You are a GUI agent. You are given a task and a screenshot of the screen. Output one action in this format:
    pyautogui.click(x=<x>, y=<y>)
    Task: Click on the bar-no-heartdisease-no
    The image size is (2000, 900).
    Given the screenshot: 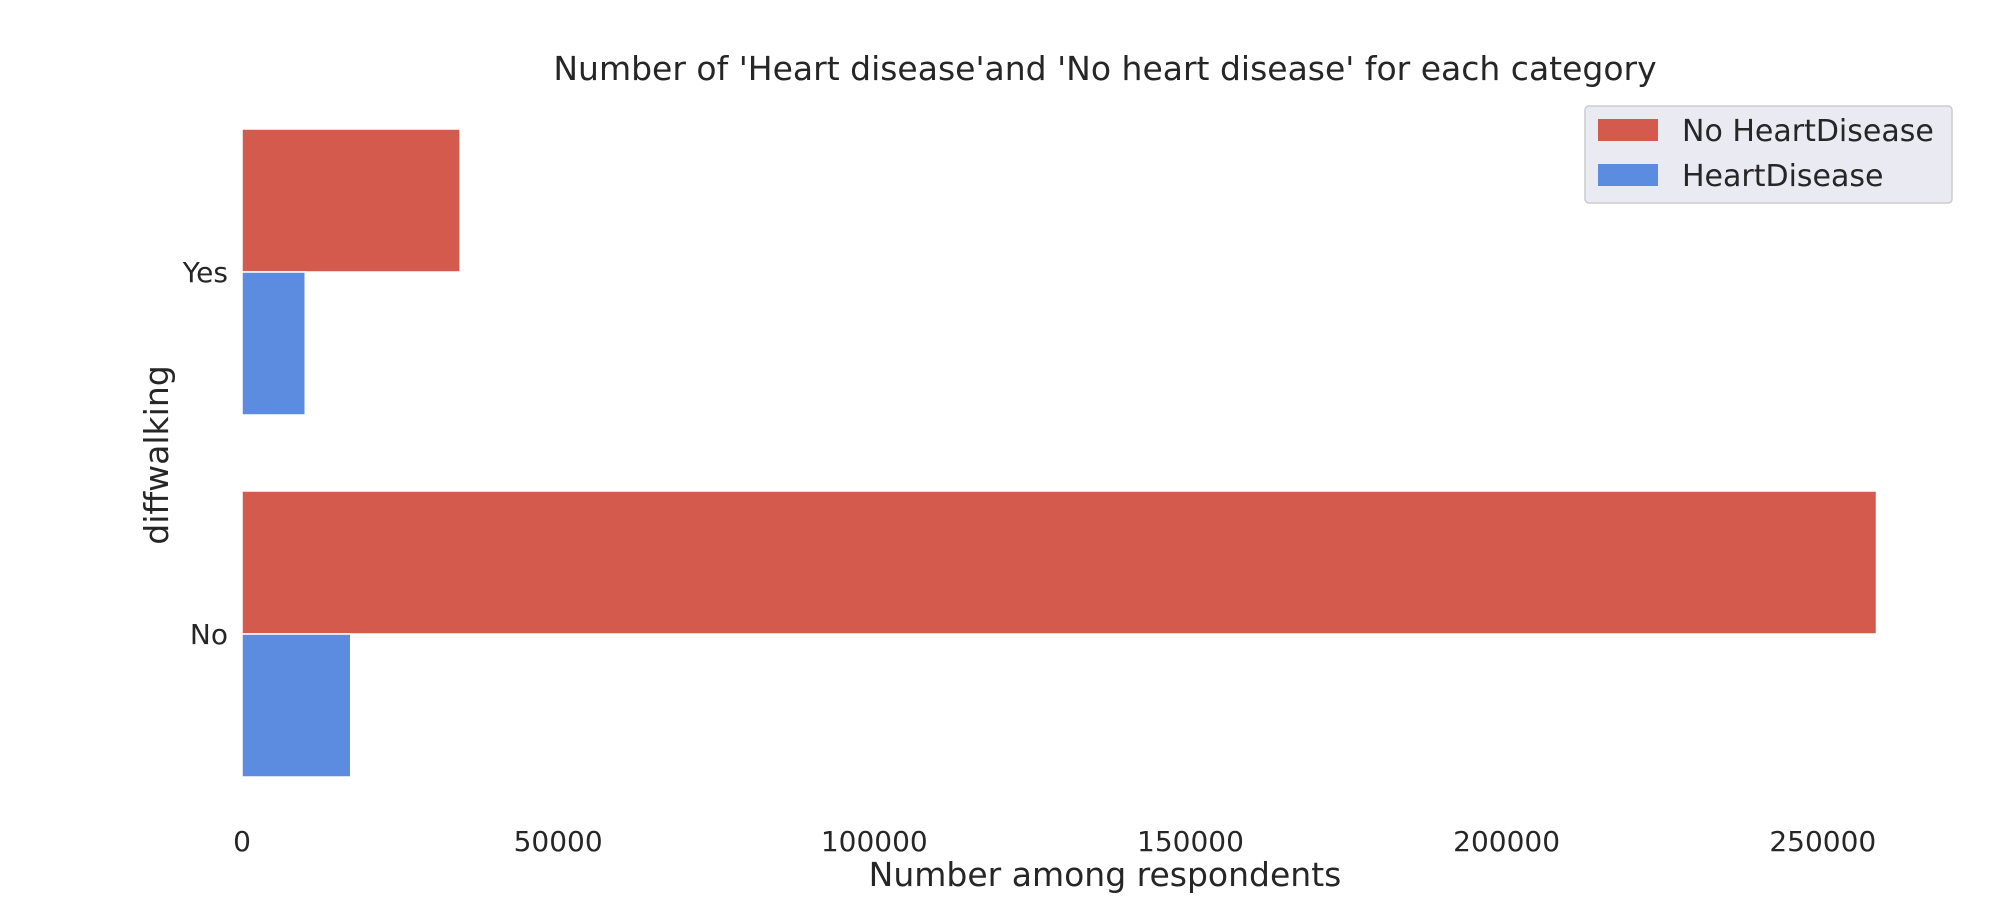 What is the action you would take?
    pyautogui.click(x=1059, y=562)
    